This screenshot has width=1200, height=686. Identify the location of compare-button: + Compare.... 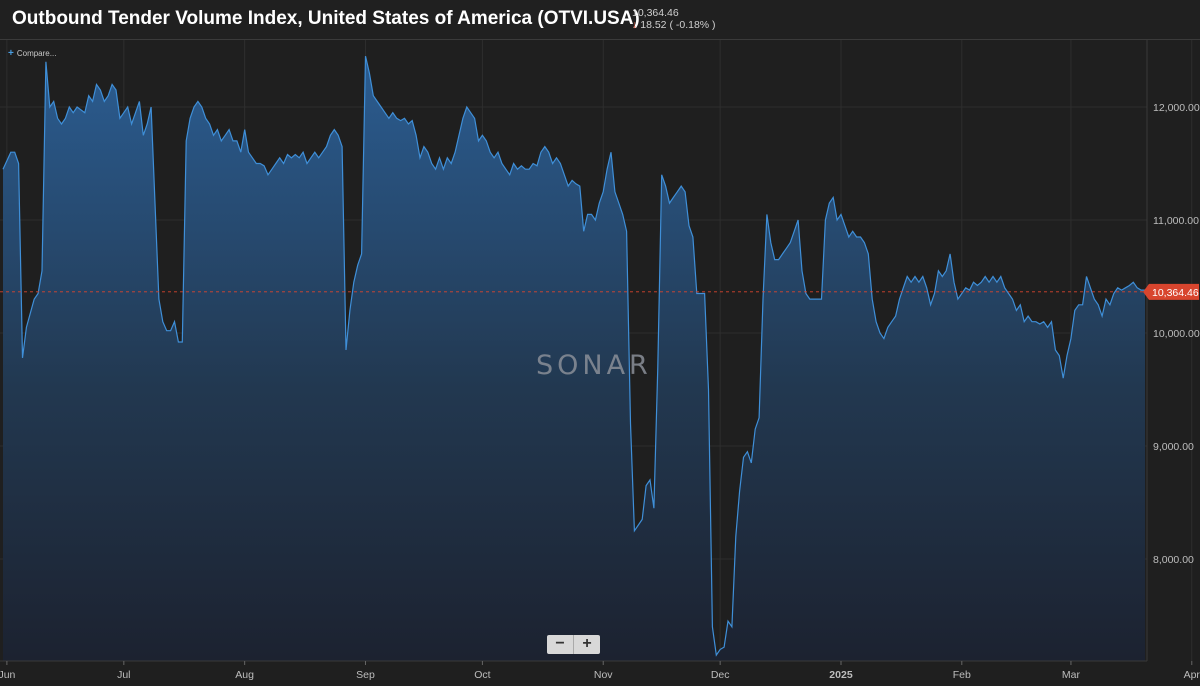
(32, 53).